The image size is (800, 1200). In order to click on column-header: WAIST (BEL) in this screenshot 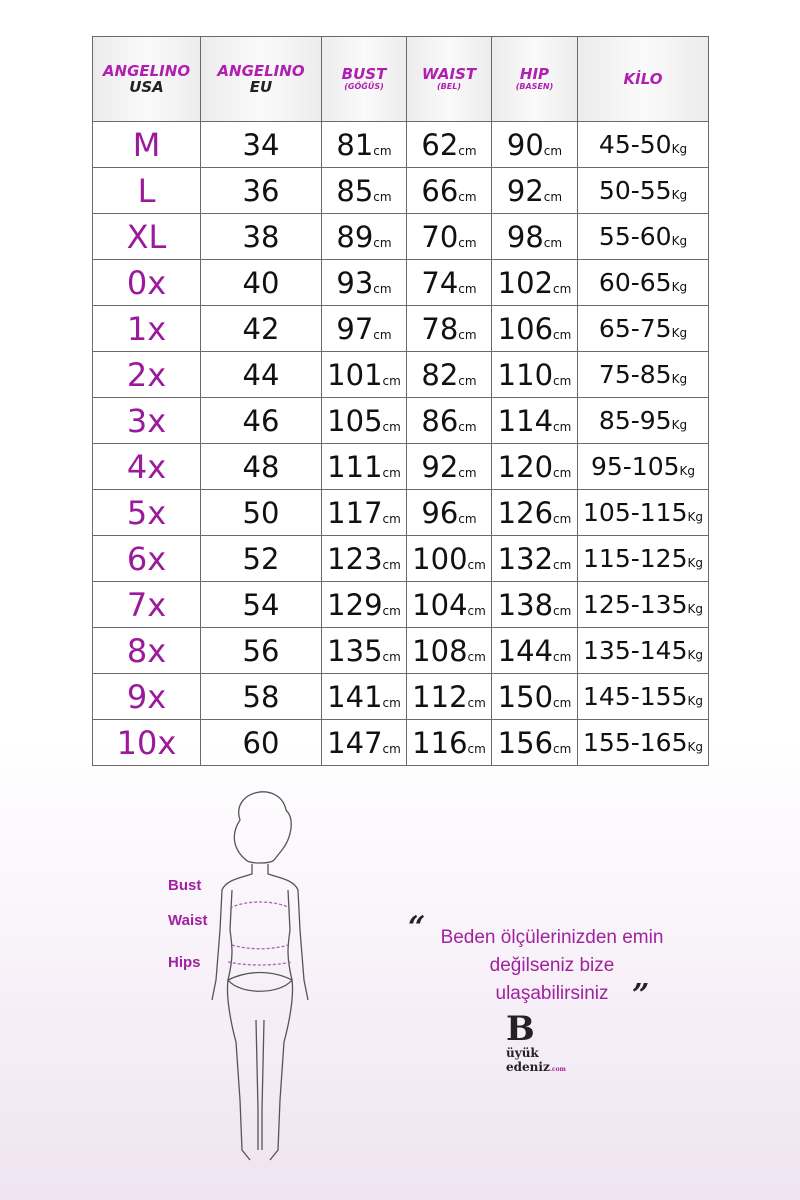, I will do `click(449, 79)`.